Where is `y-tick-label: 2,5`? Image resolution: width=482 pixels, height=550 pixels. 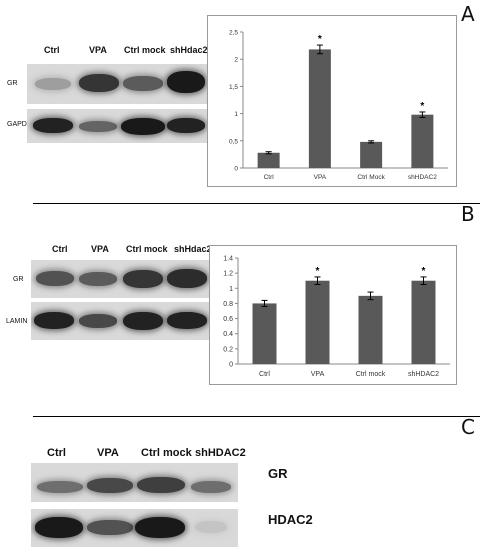
y-tick-label: 2,5 is located at coordinates (233, 33).